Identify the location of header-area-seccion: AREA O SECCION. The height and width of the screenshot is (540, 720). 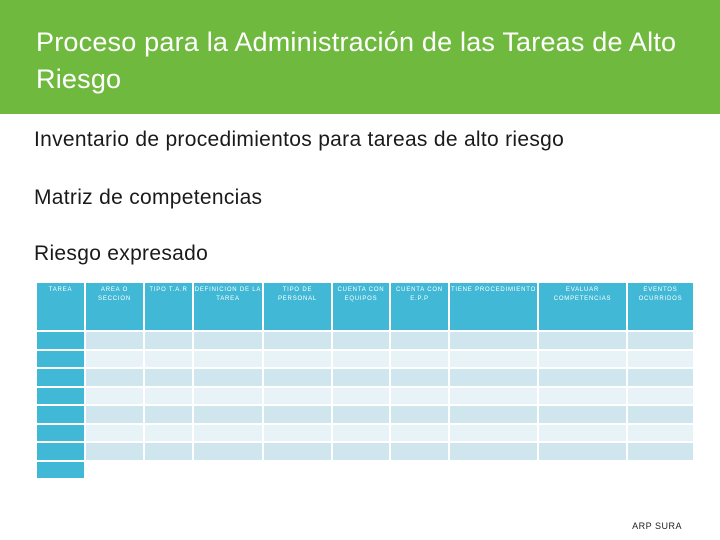
(114, 306).